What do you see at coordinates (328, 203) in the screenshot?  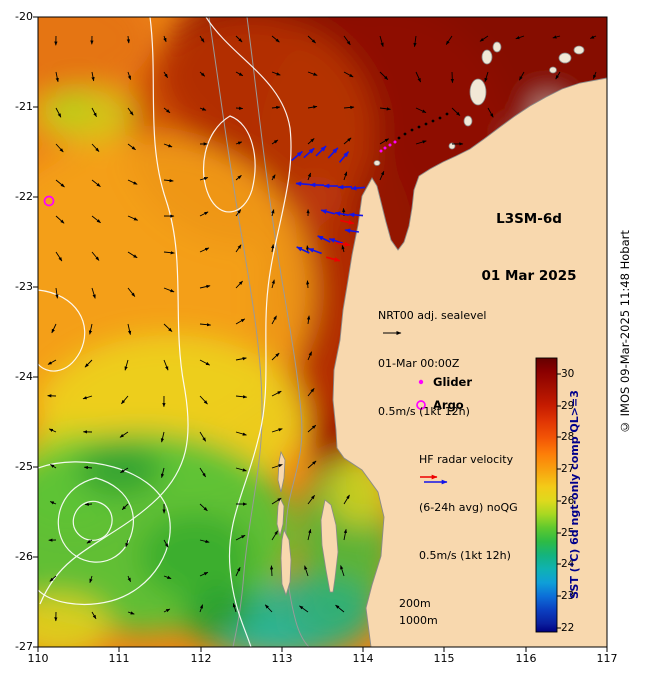 I see `hf-radar-arrows` at bounding box center [328, 203].